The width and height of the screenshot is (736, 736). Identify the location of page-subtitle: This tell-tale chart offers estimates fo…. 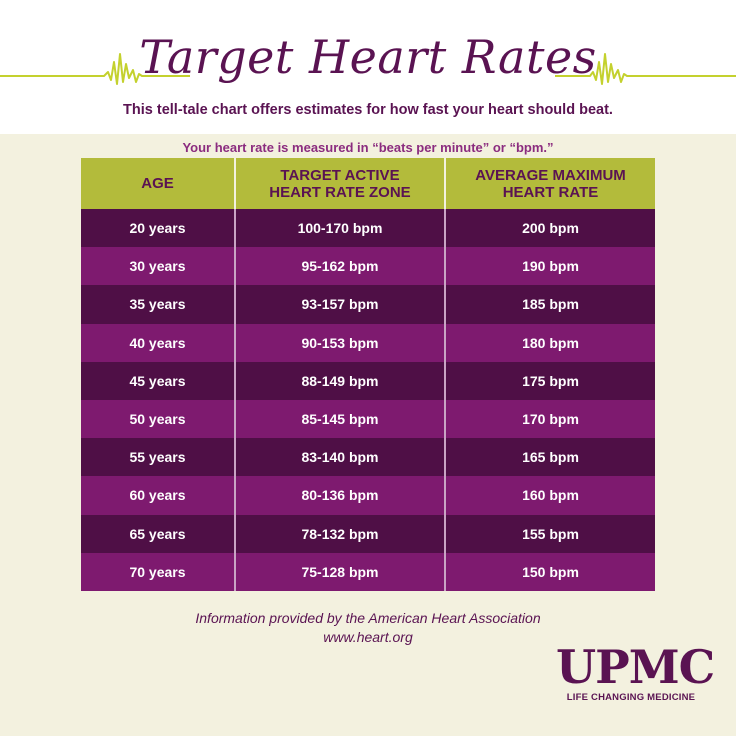
(368, 110).